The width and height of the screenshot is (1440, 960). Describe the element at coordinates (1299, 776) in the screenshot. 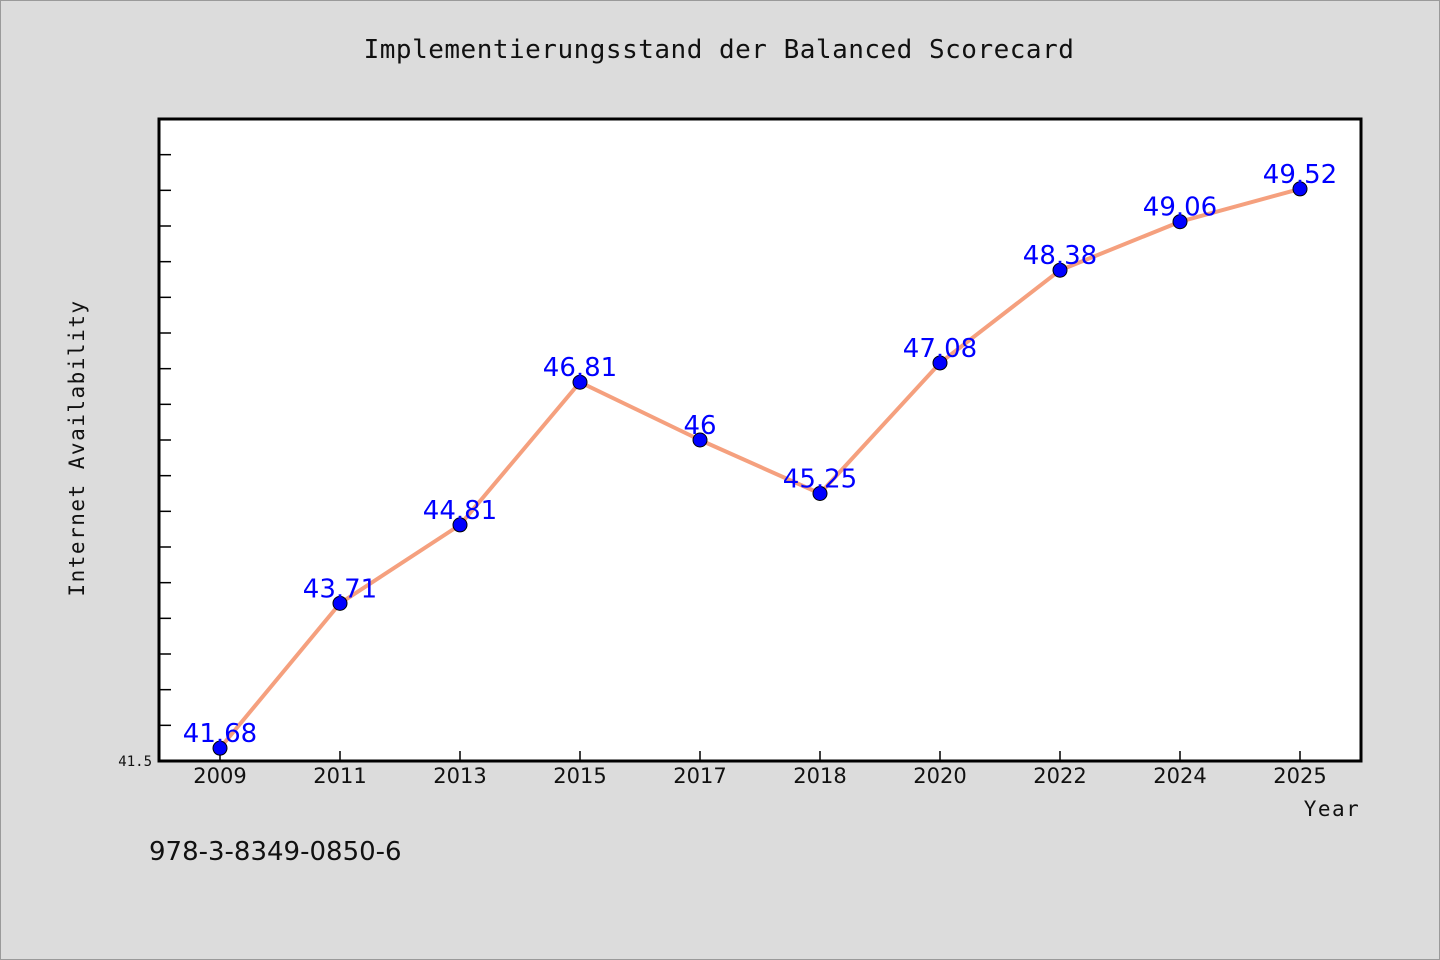

I see `x-tick-label: 2025` at that location.